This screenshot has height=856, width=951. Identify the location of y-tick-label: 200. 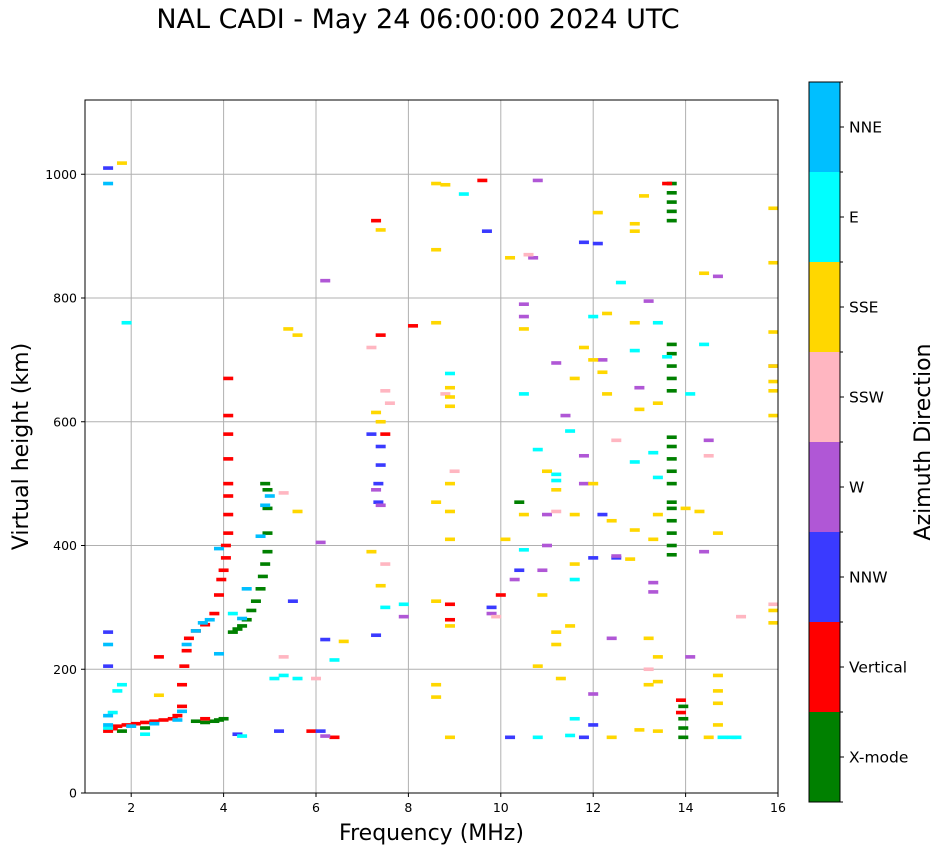
(65, 669).